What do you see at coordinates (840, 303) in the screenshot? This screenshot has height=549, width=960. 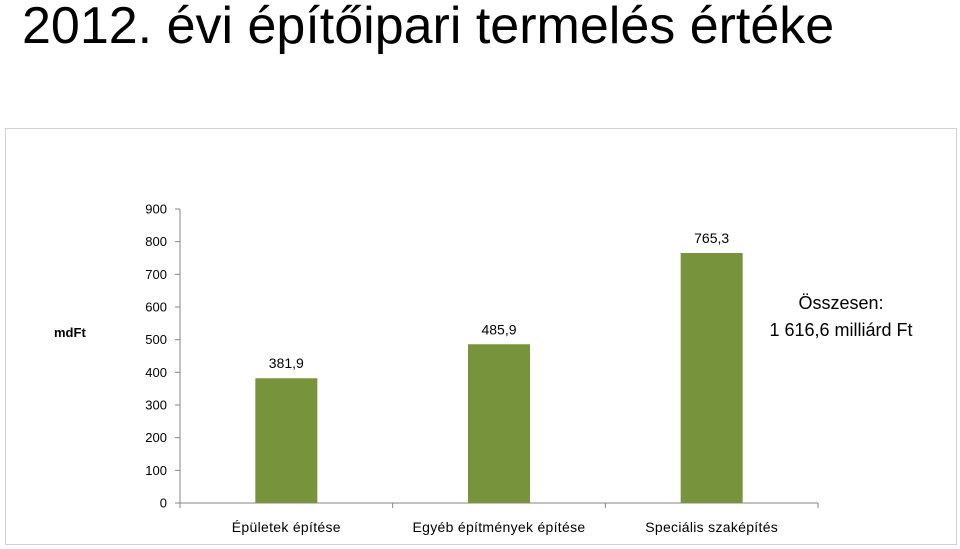 I see `total-annotation-line1: Összesen:` at bounding box center [840, 303].